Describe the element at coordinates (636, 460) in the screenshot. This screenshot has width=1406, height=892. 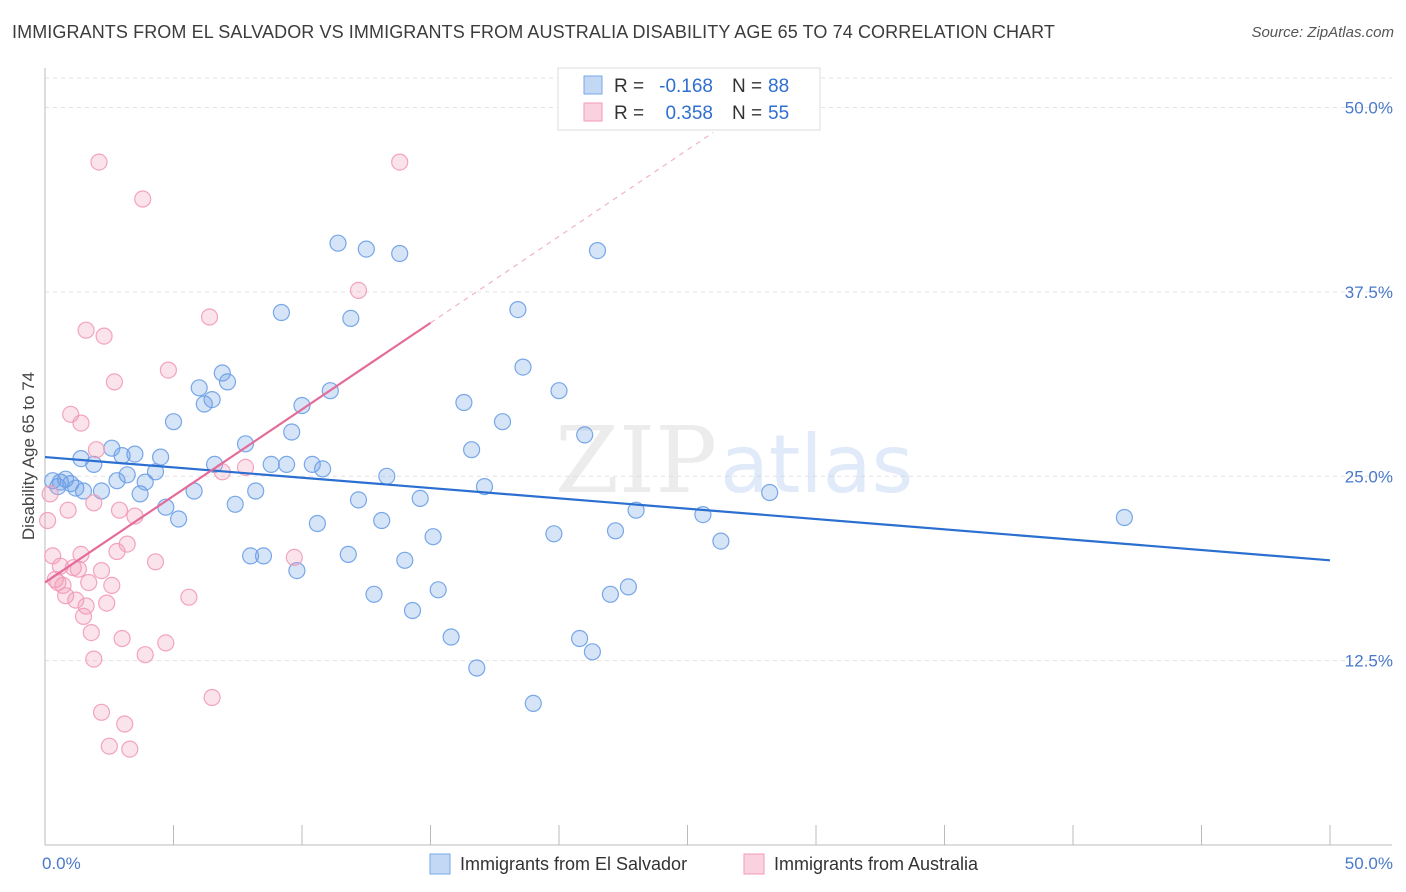
I see `watermark-zip: ZIP` at that location.